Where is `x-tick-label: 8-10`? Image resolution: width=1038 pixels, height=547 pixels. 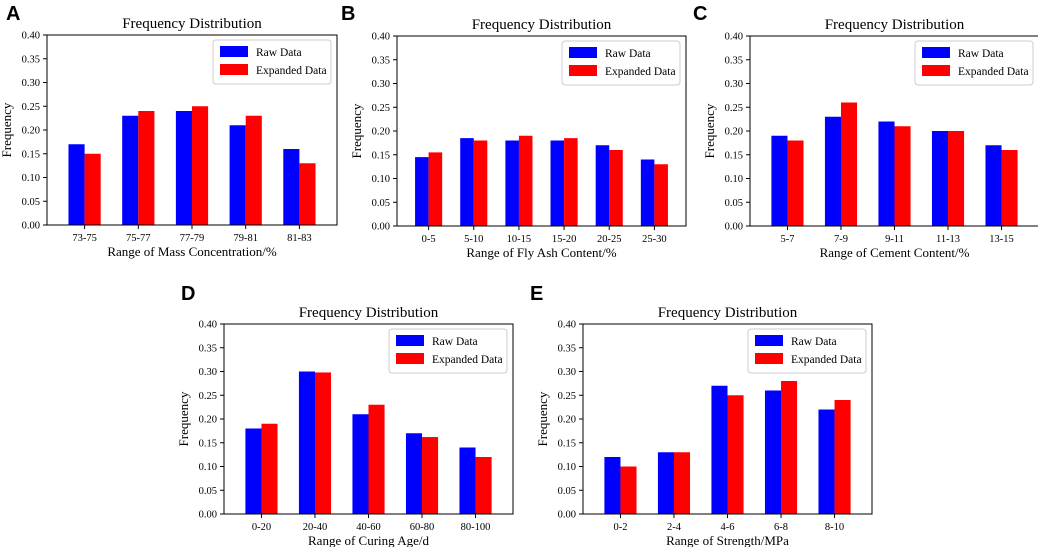 x-tick-label: 8-10 is located at coordinates (834, 527).